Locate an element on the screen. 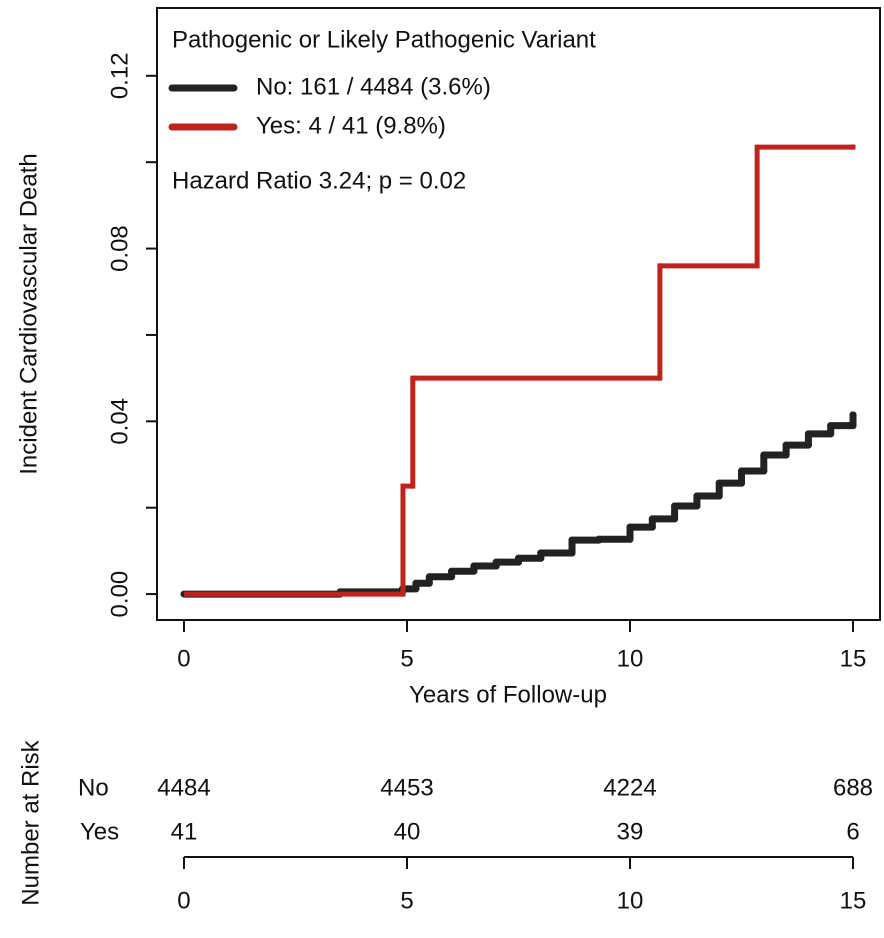  legend-label: Yes: 4 / 41 (9.8%) is located at coordinates (351, 125).